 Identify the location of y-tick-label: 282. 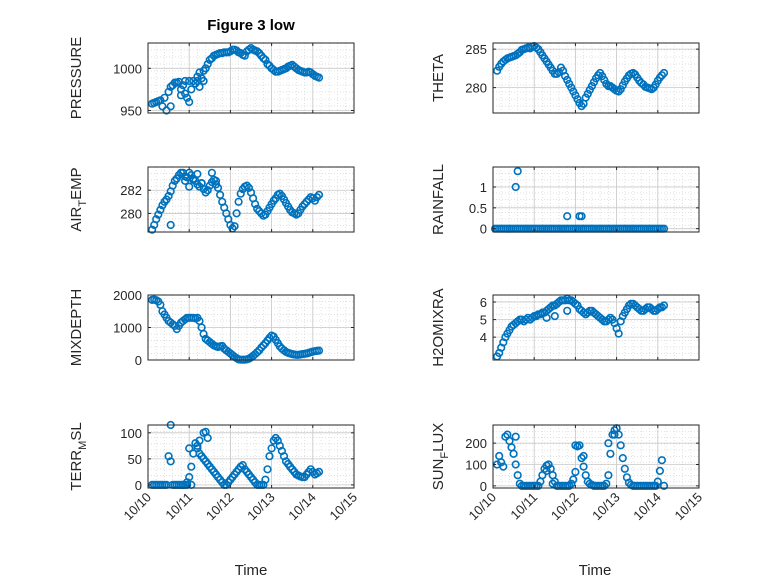
(131, 190).